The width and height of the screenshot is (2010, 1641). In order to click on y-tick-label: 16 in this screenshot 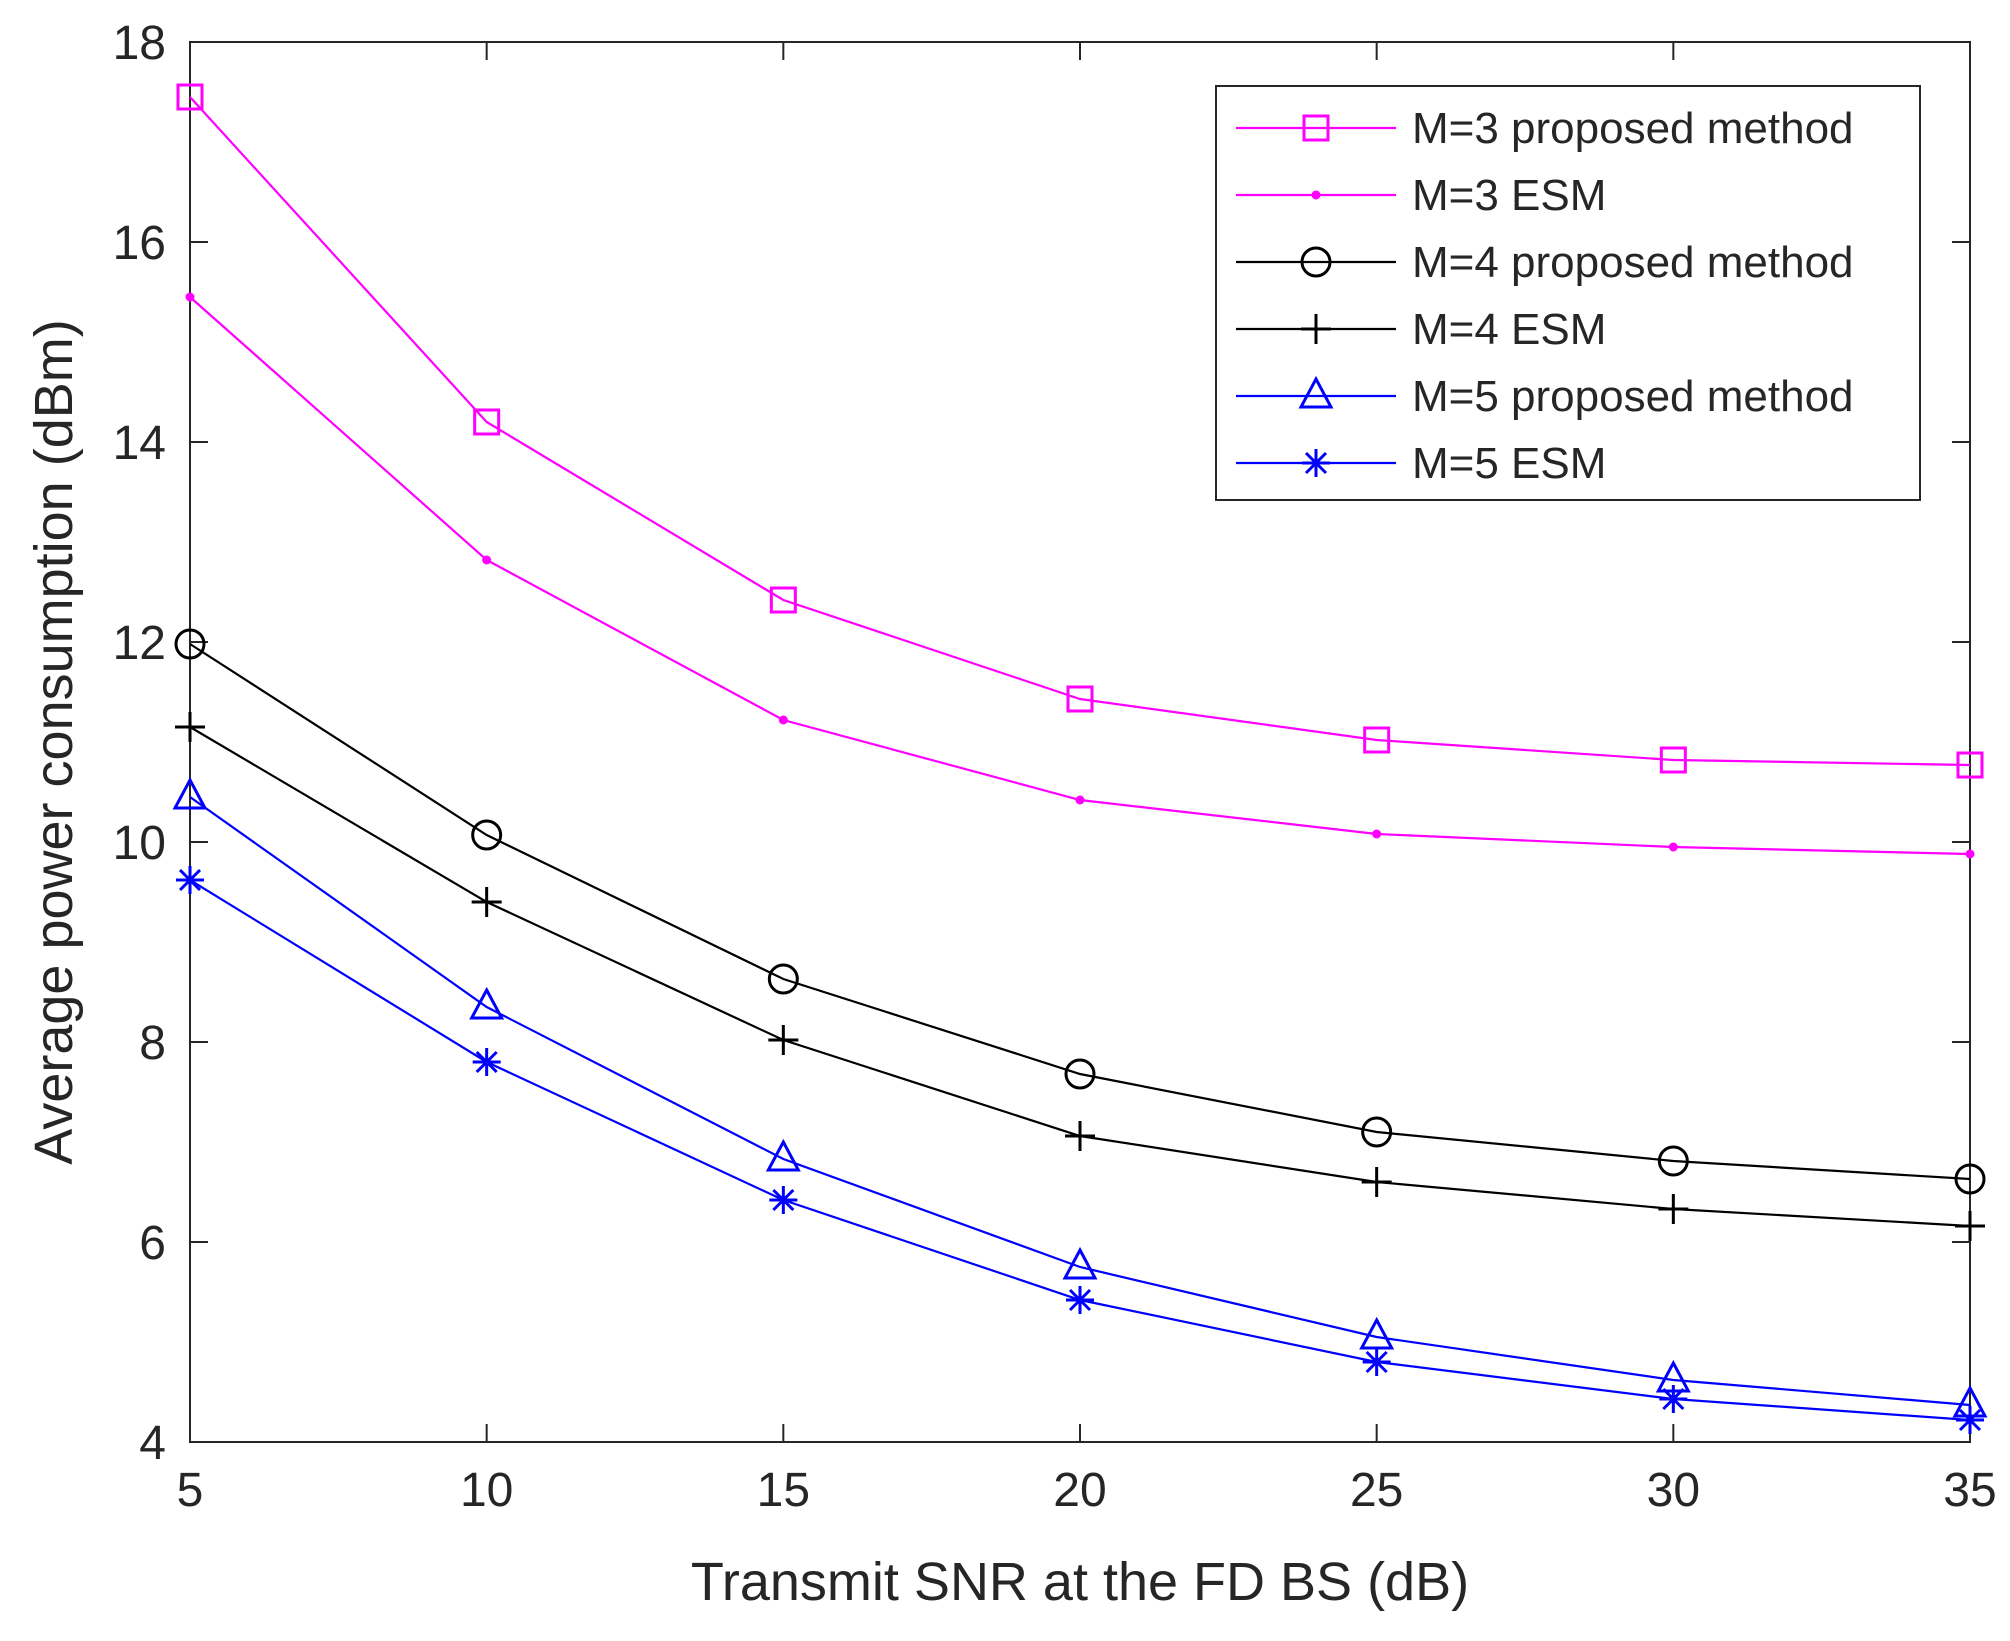, I will do `click(139, 243)`.